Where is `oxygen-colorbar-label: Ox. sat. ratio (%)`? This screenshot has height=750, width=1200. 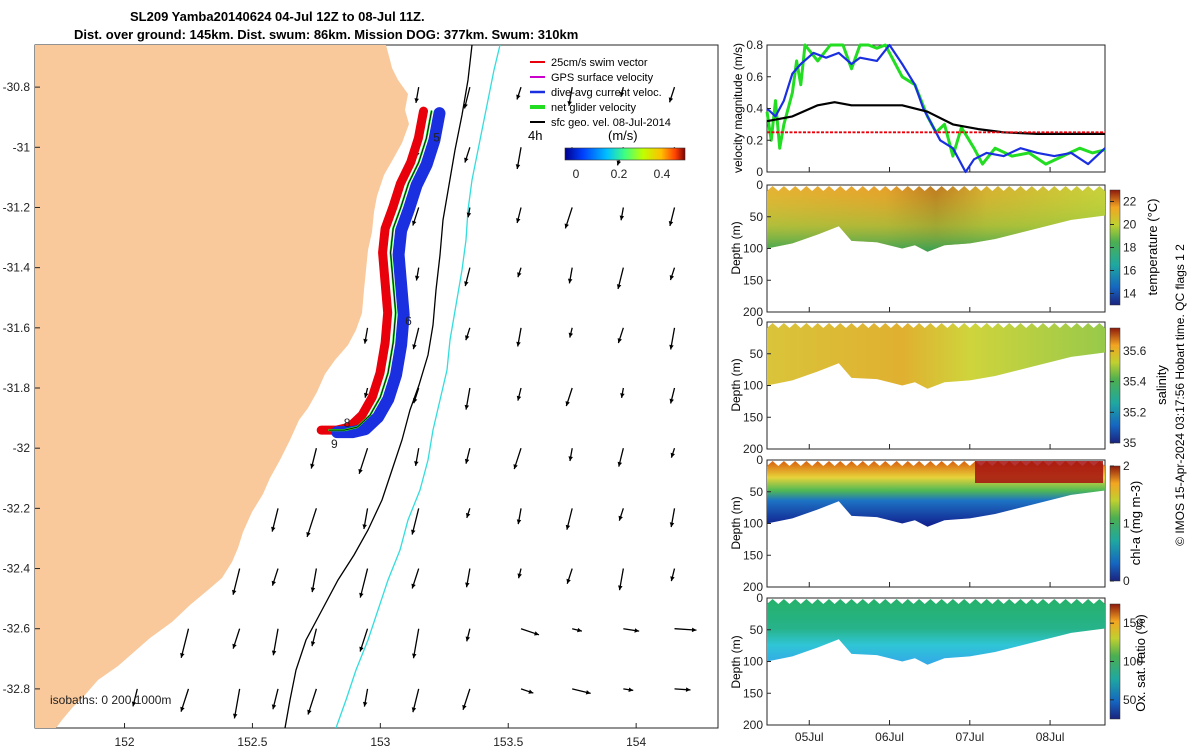 oxygen-colorbar-label: Ox. sat. ratio (%) is located at coordinates (1140, 663).